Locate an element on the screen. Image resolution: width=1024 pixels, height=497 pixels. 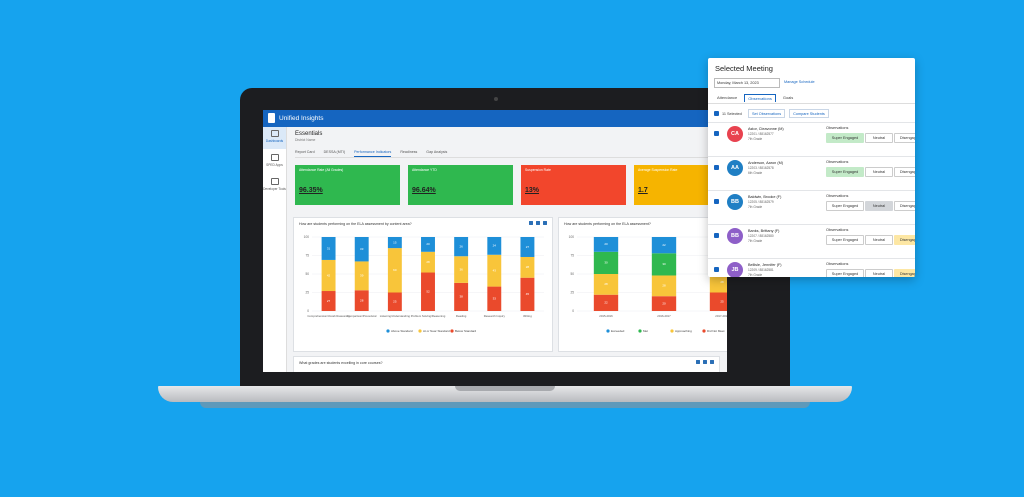
student-id: 12203 / 88162578 is located at coordinates (761, 168).